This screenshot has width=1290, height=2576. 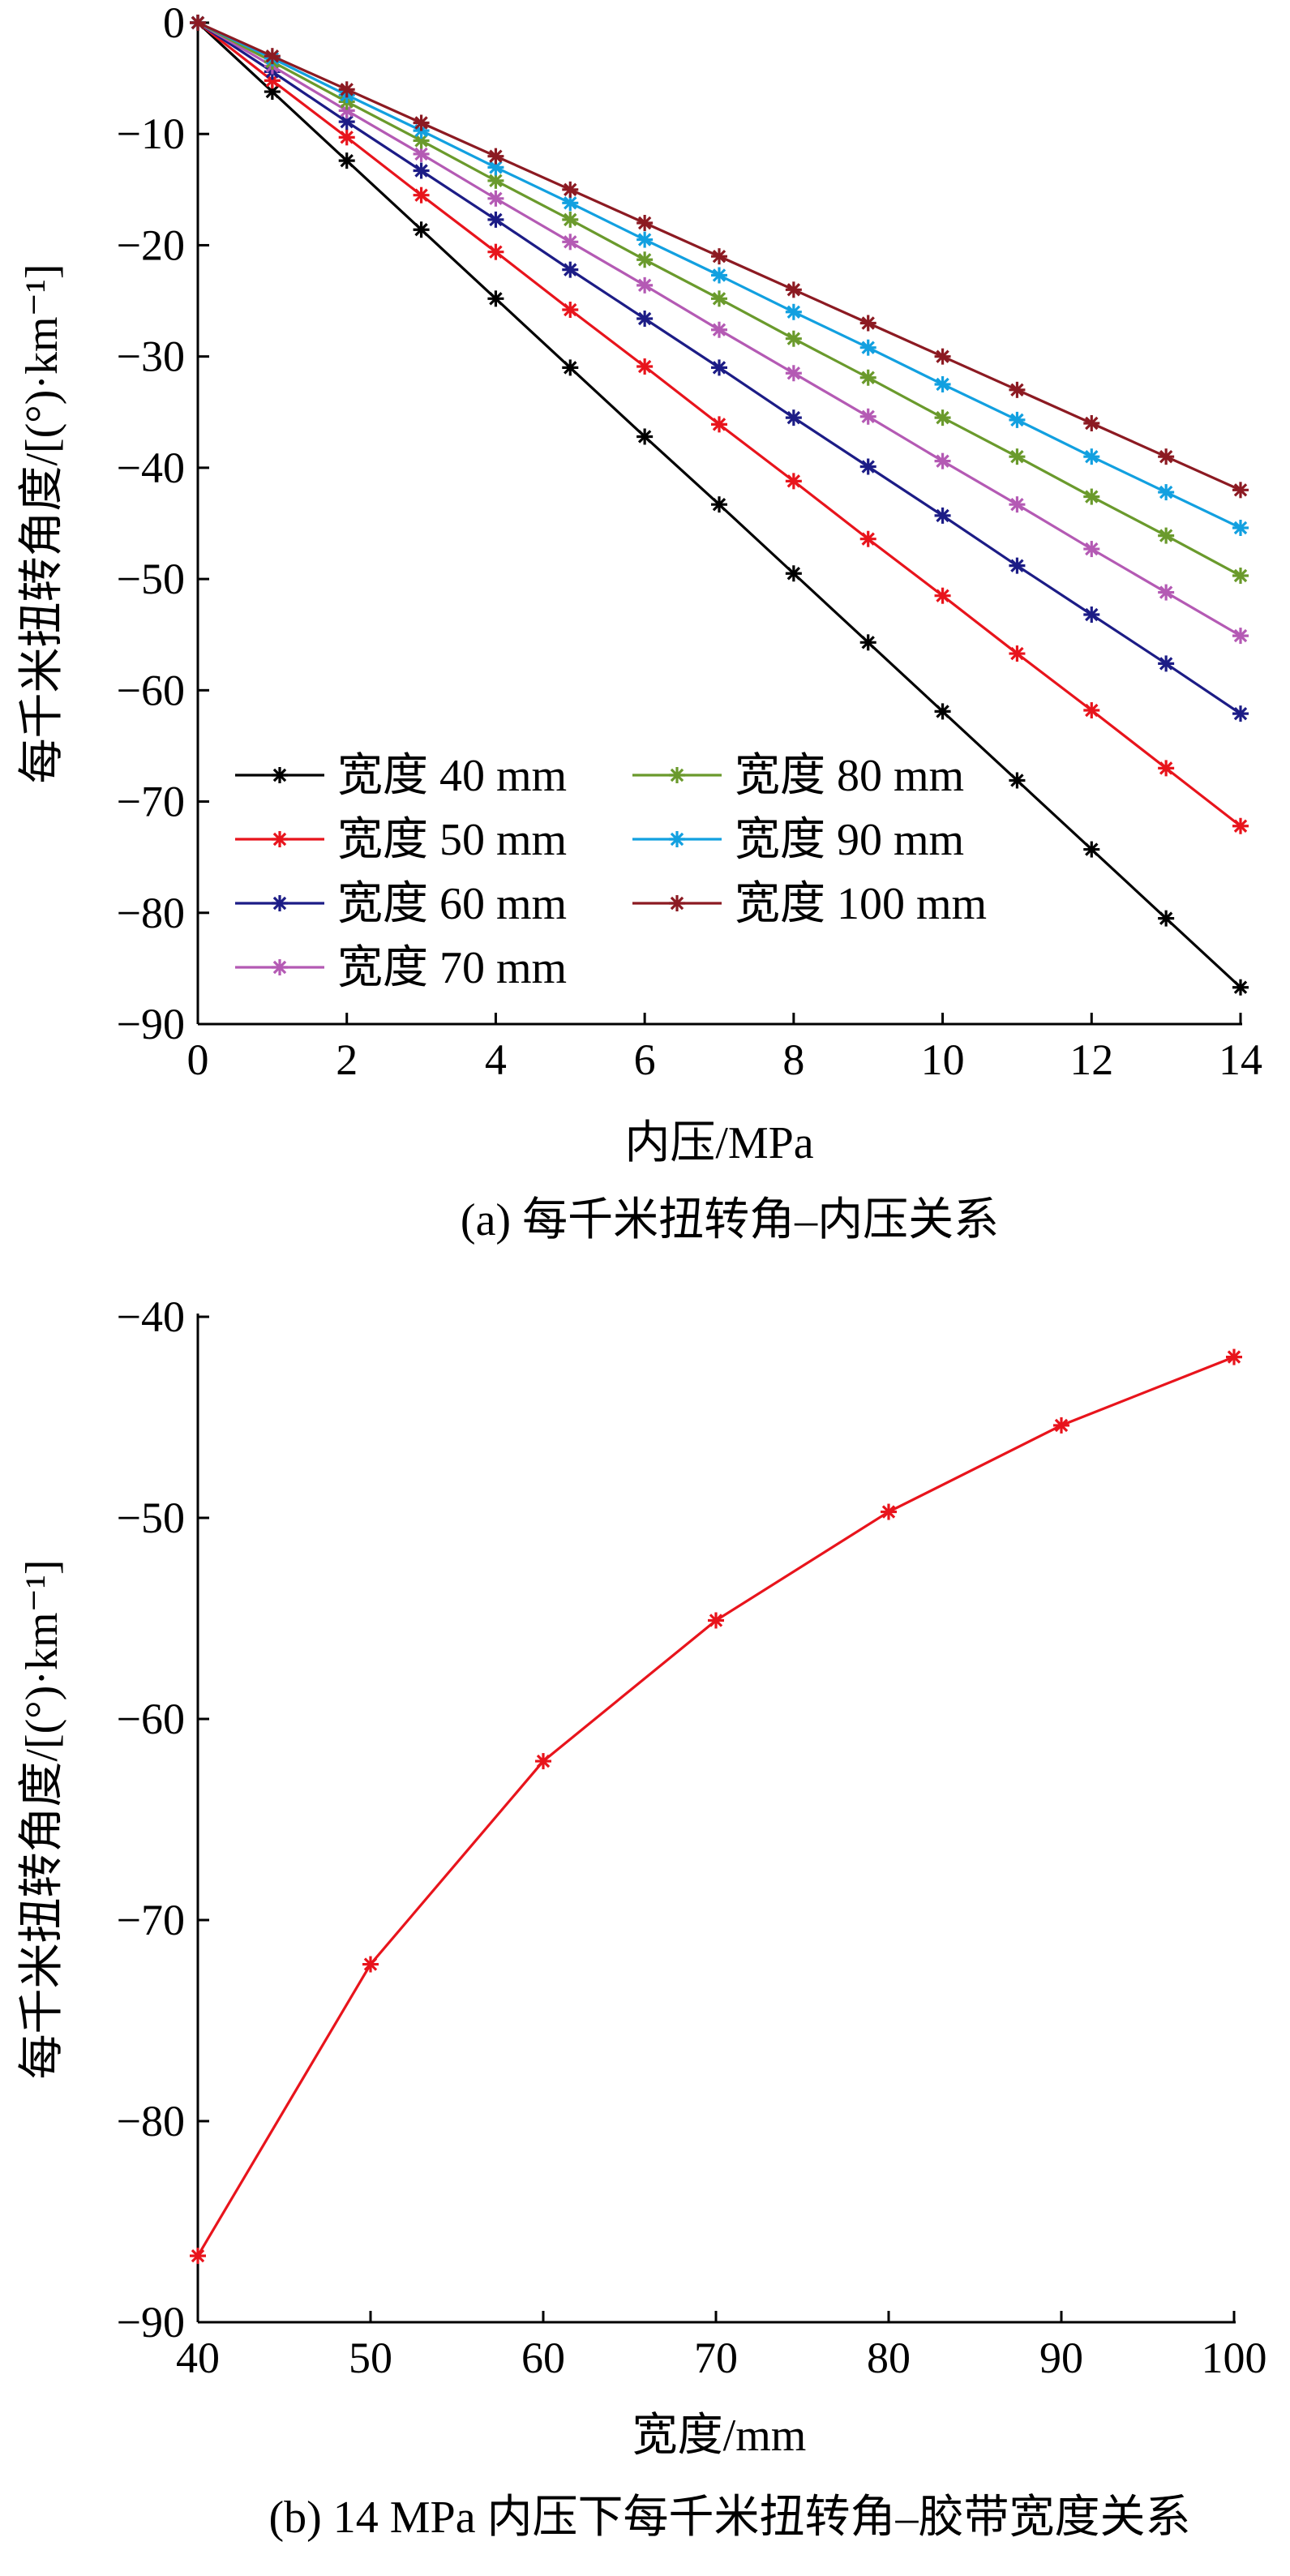 I want to click on x-tick-label: 10, so click(x=943, y=1059).